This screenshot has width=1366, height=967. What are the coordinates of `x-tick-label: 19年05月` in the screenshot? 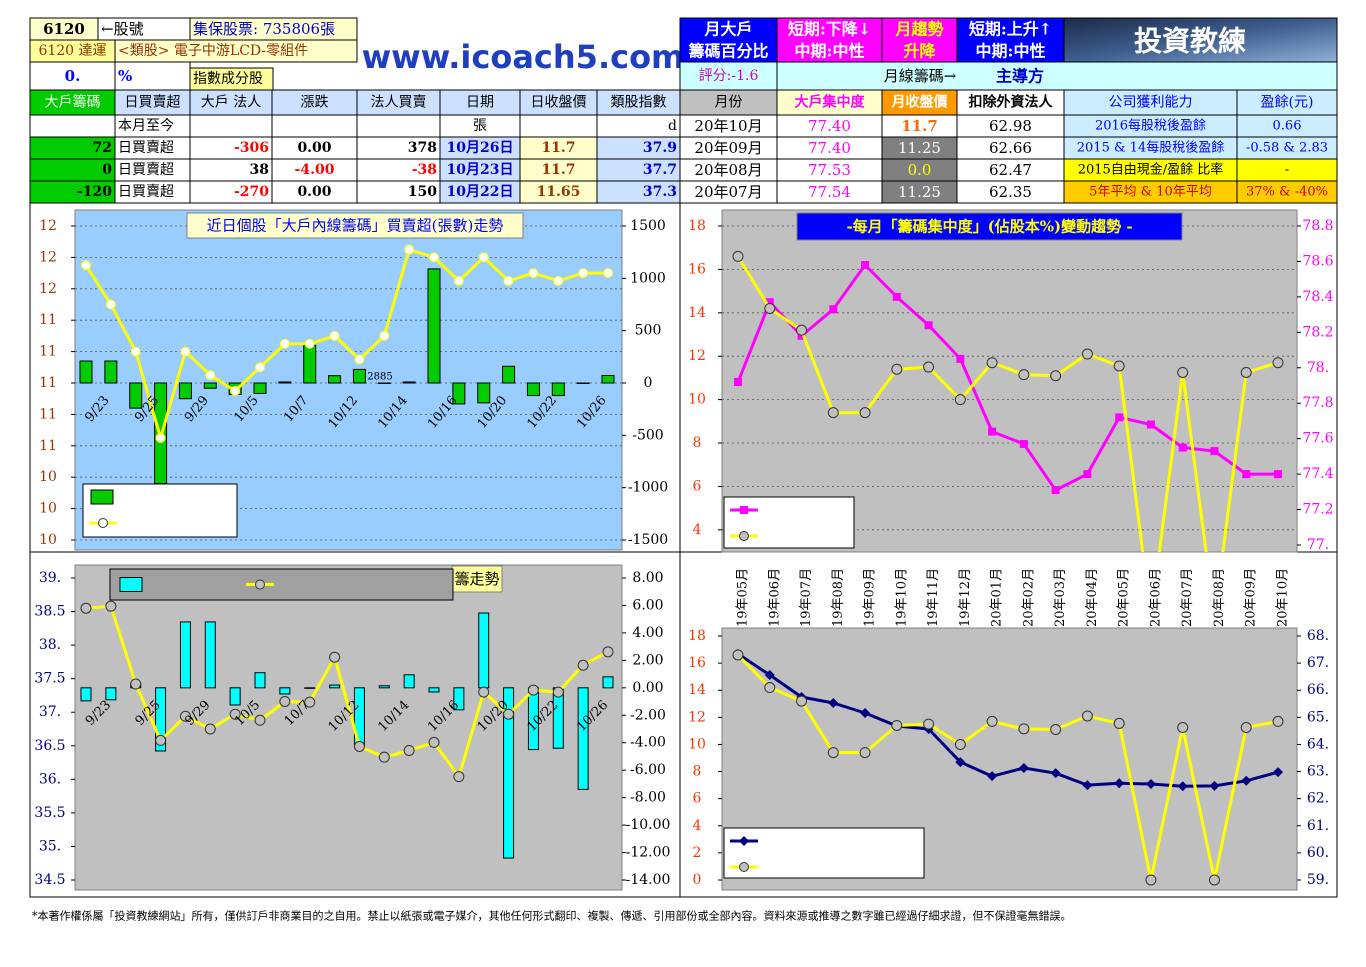 It's located at (743, 597).